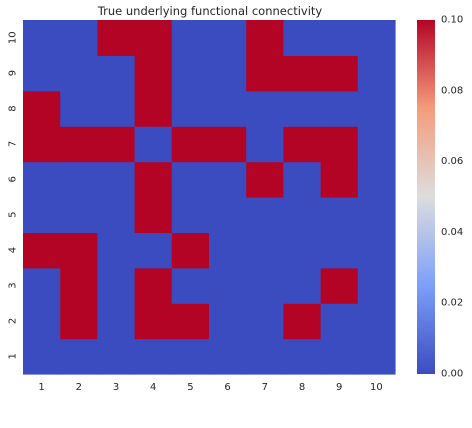  I want to click on colorbar-tick-label: 0.00, so click(452, 374).